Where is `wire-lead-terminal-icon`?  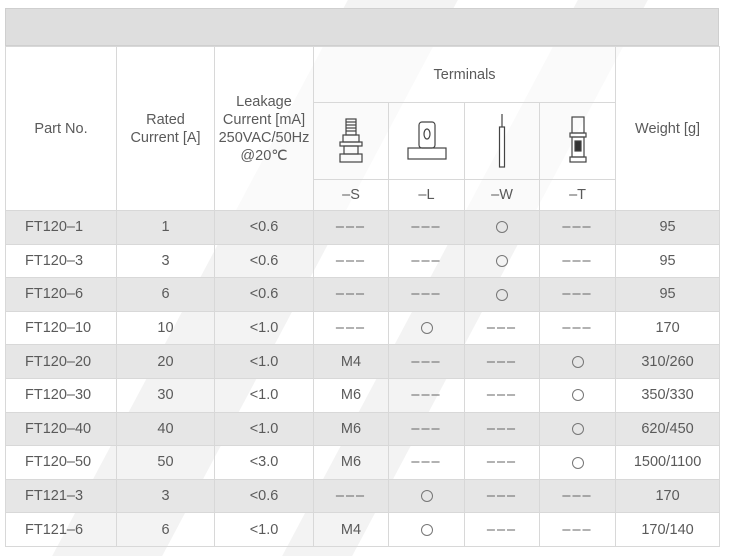
wire-lead-terminal-icon is located at coordinates (502, 141).